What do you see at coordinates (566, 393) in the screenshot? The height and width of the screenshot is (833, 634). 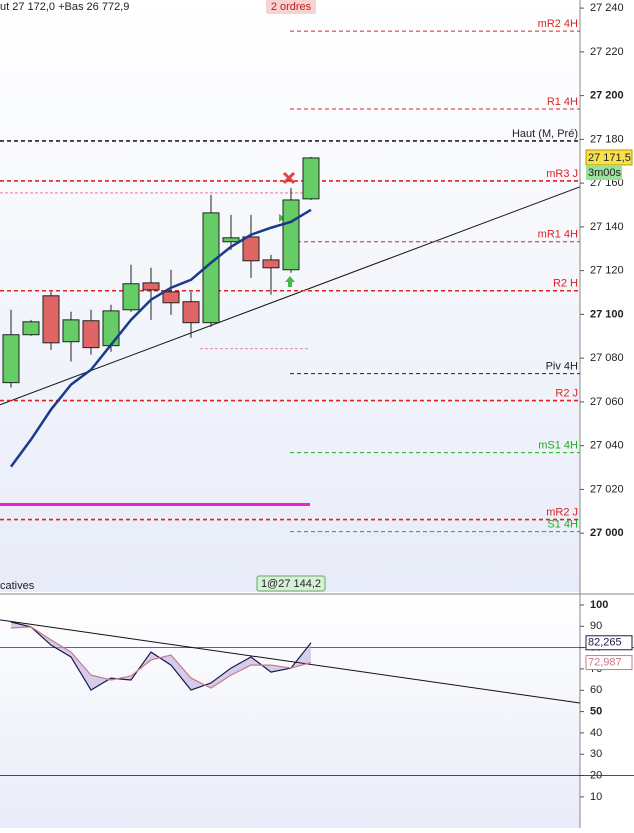 I see `level-label: R2 J` at bounding box center [566, 393].